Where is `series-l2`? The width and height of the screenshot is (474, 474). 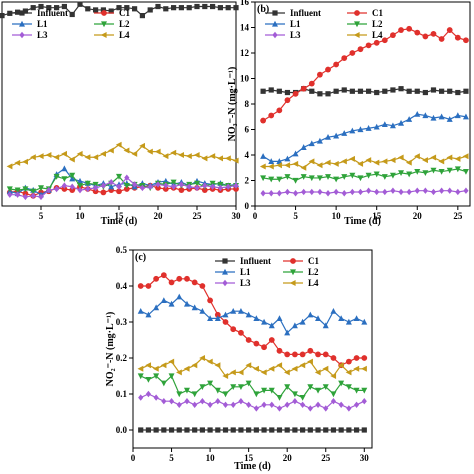 series-l2 is located at coordinates (364, 175).